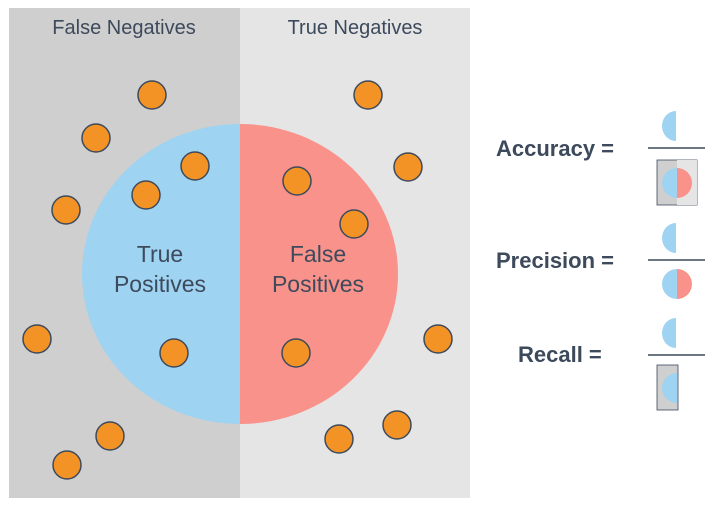  Describe the element at coordinates (684, 284) in the screenshot. I see `precision-denominator-fp-icon` at that location.